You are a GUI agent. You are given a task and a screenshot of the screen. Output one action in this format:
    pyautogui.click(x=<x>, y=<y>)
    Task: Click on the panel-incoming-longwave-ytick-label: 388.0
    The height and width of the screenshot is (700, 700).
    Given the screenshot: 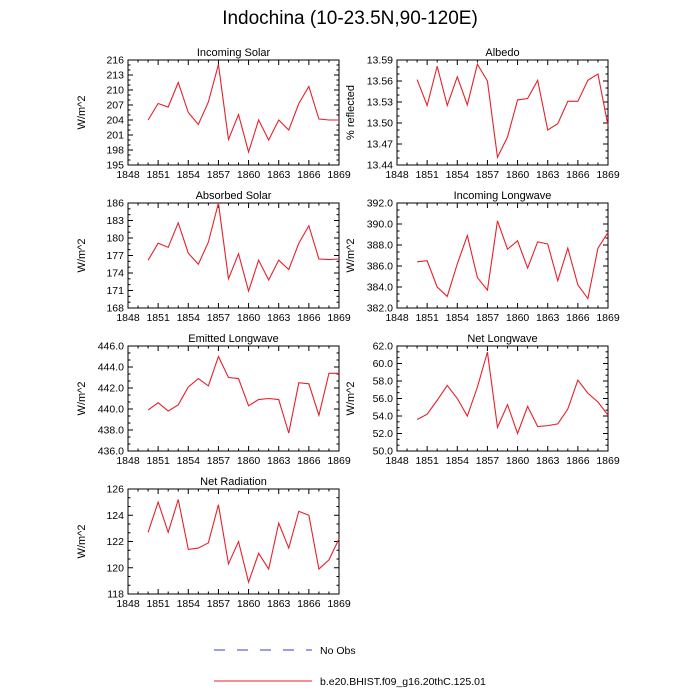 What is the action you would take?
    pyautogui.click(x=380, y=246)
    